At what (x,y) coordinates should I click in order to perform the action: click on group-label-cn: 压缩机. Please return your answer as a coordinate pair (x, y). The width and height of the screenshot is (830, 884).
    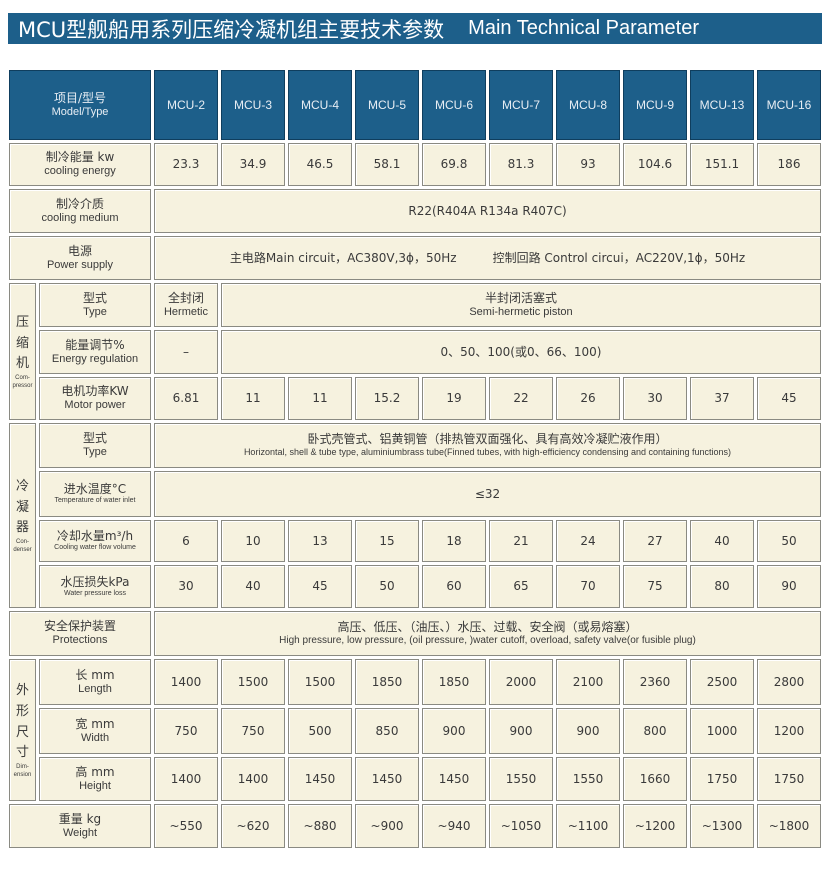
    Looking at the image, I should click on (22, 343).